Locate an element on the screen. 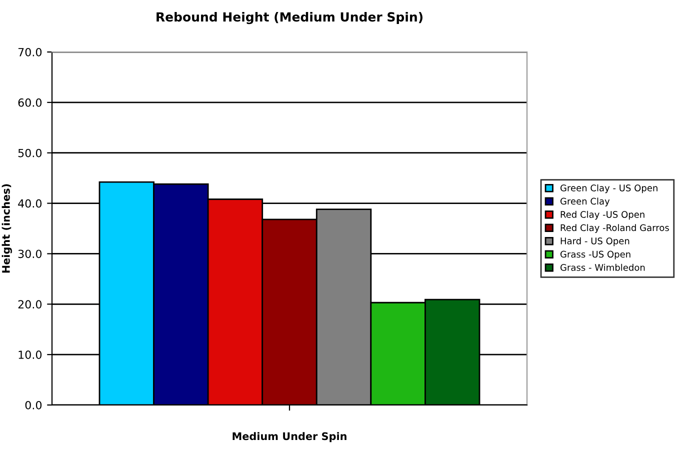 The image size is (676, 449). y-tick-label: 40.0 is located at coordinates (30, 203).